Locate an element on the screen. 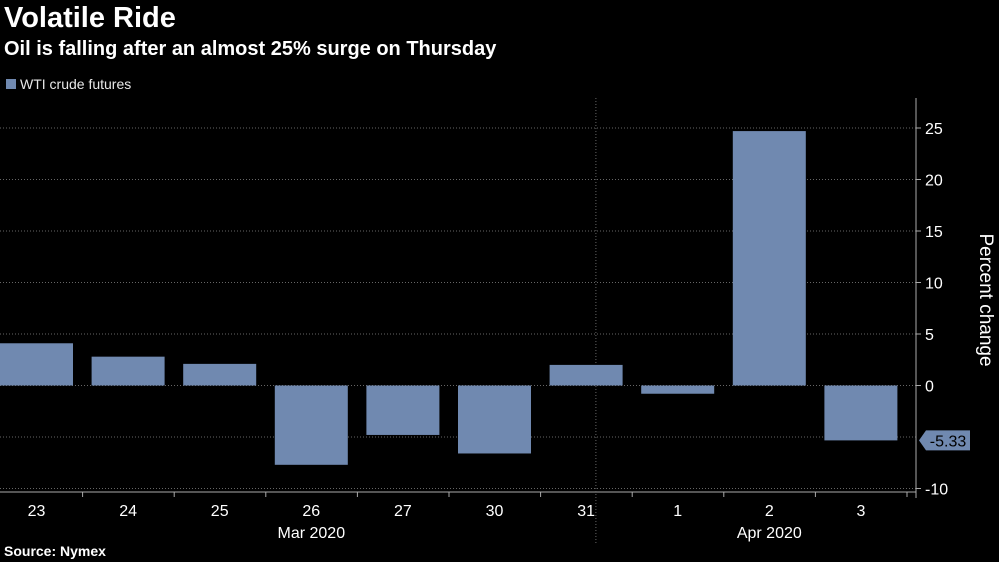 This screenshot has width=999, height=562. x-tick-label: 31 is located at coordinates (586, 511).